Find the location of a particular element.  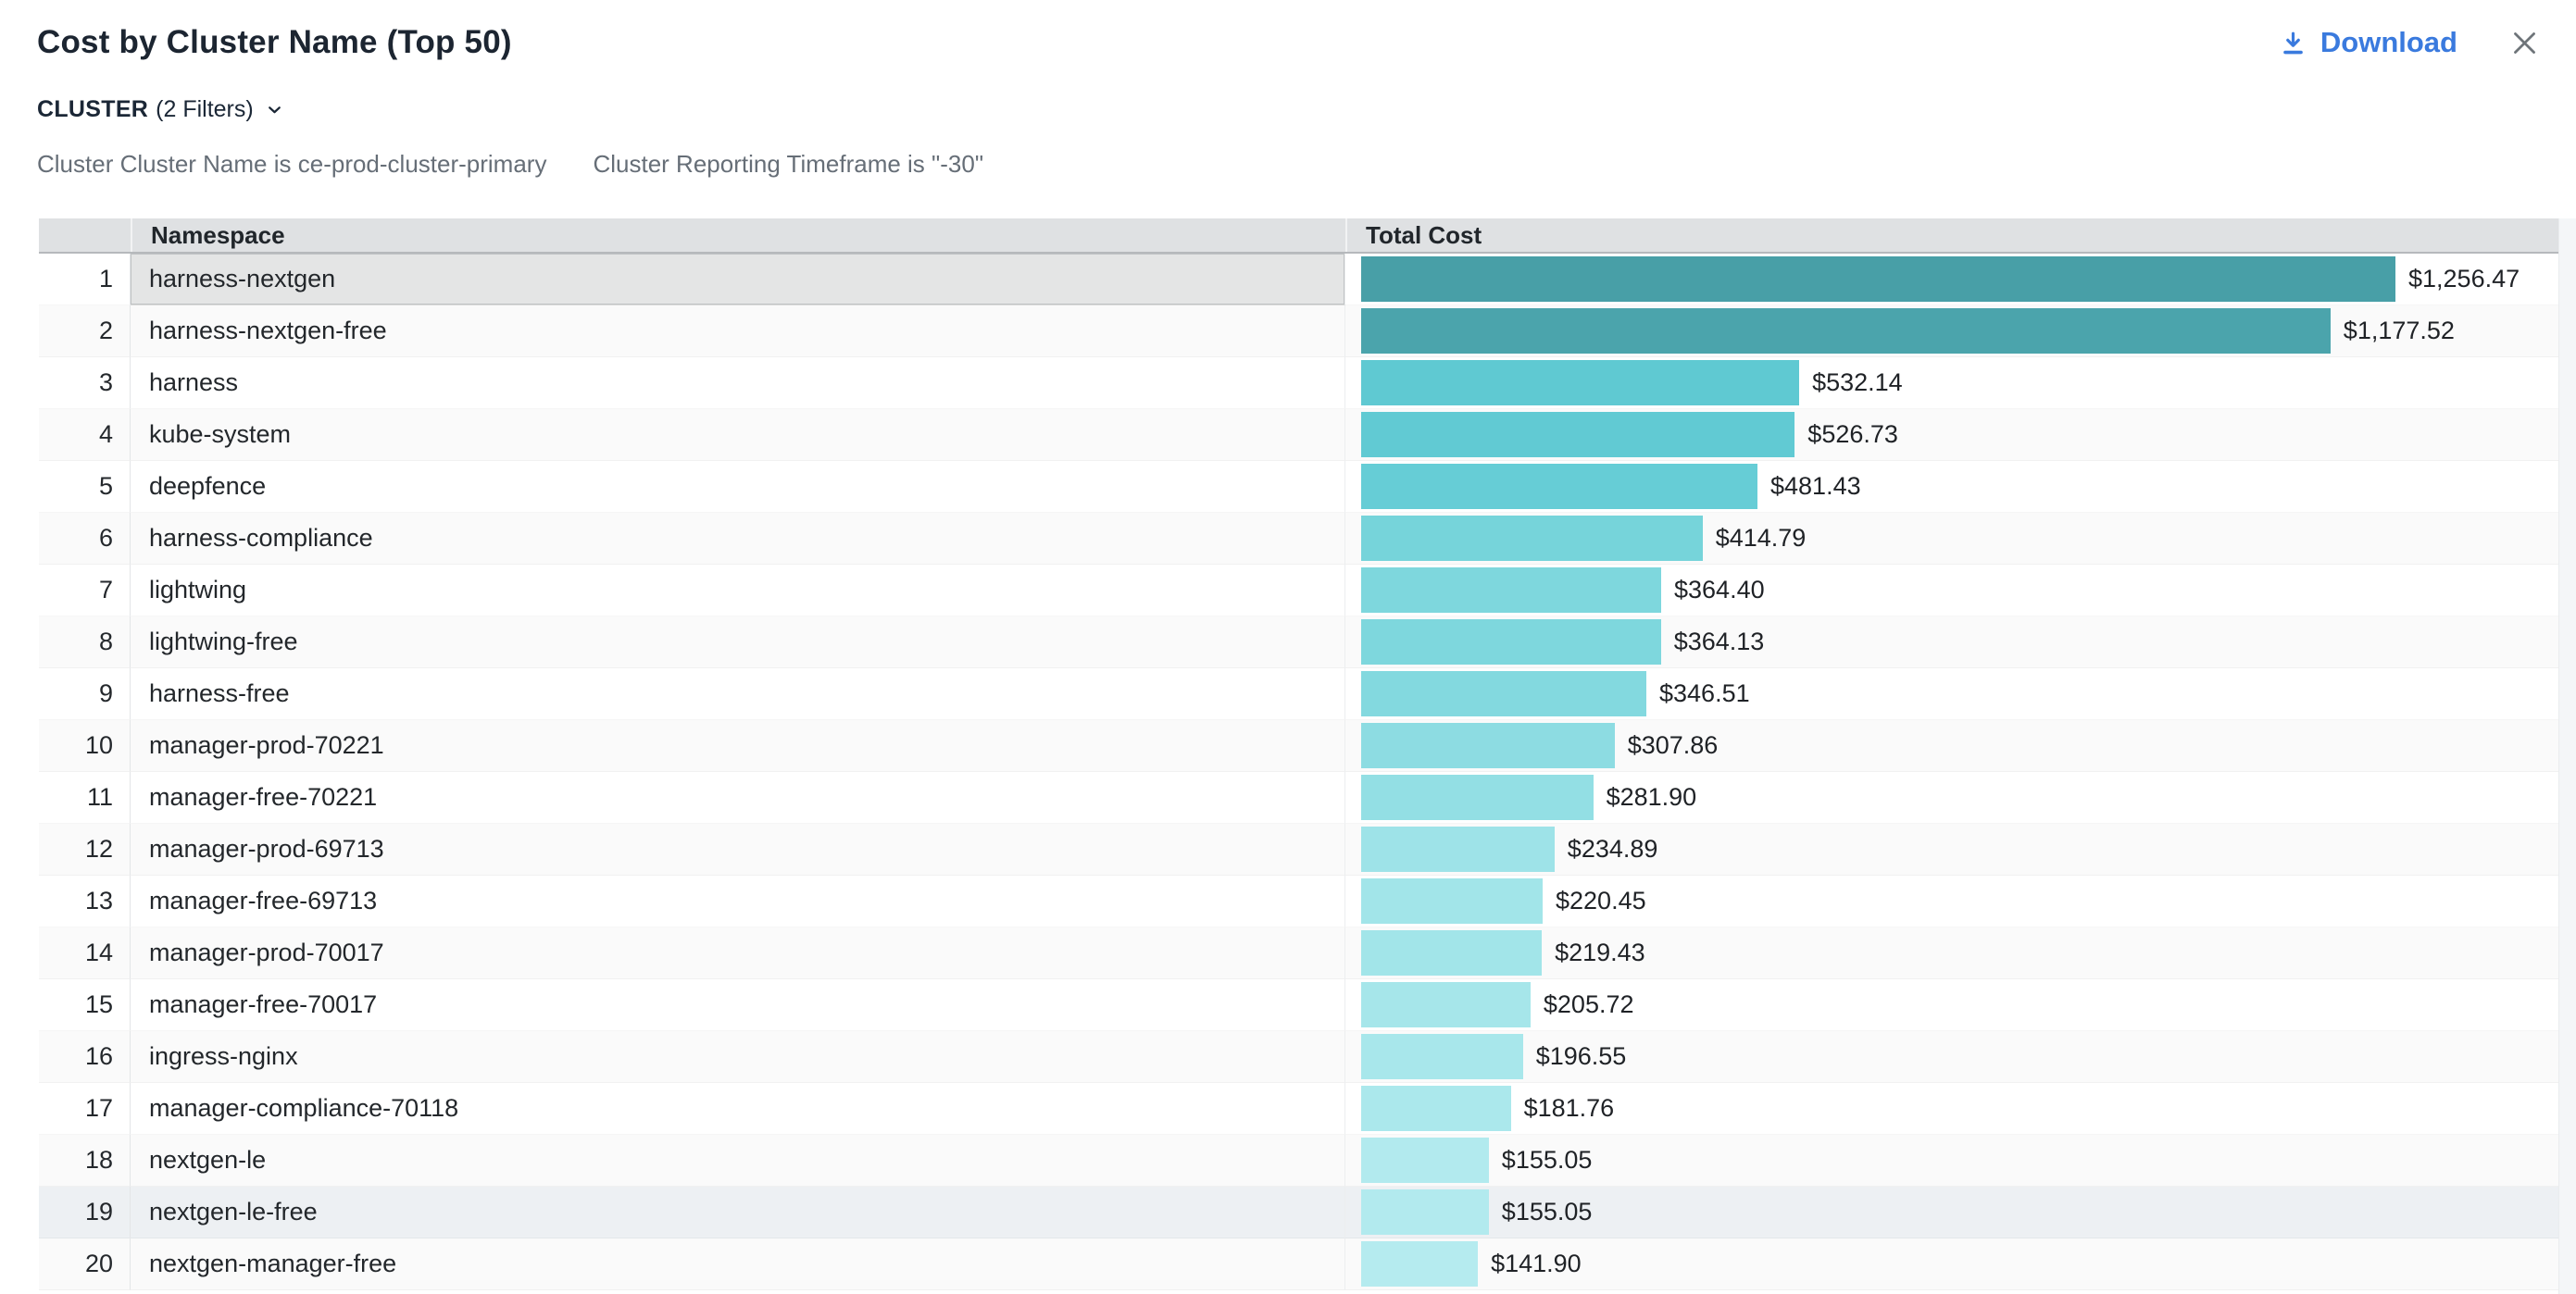

cost-value-label: $281.90 is located at coordinates (1652, 797).